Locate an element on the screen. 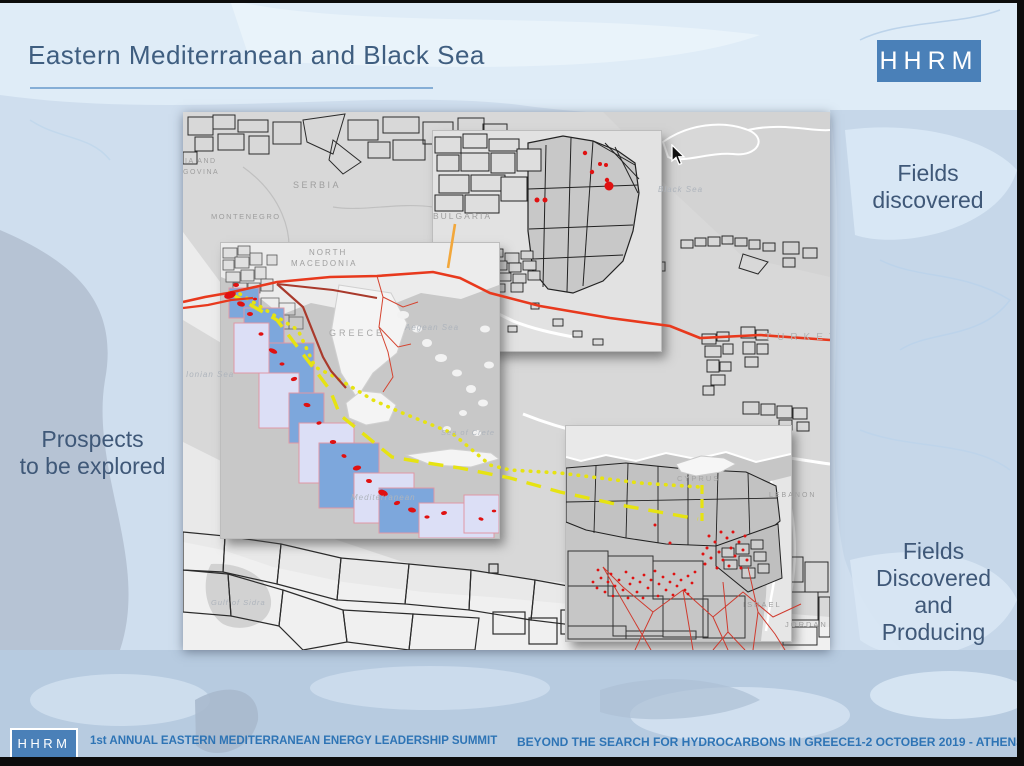  hhrm-logo-text: HHRM is located at coordinates (929, 60).